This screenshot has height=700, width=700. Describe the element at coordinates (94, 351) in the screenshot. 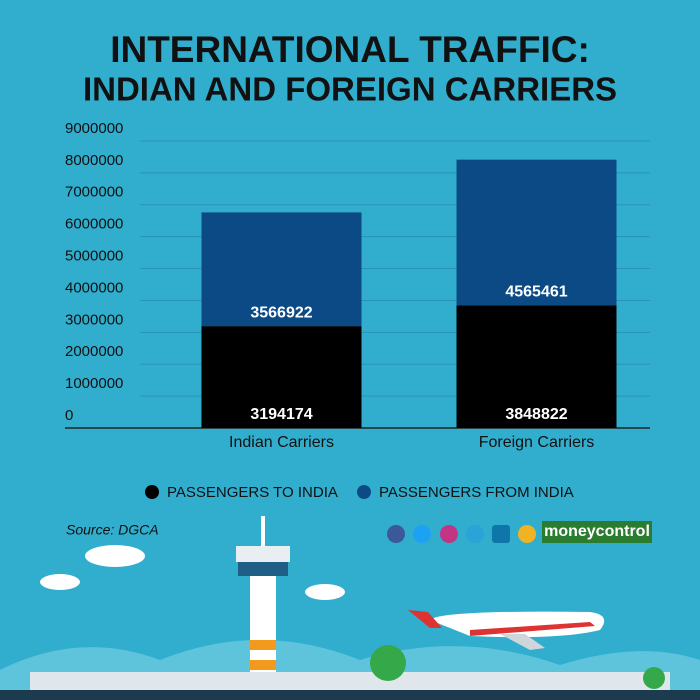

I see `y-tick-label: 2000000` at that location.